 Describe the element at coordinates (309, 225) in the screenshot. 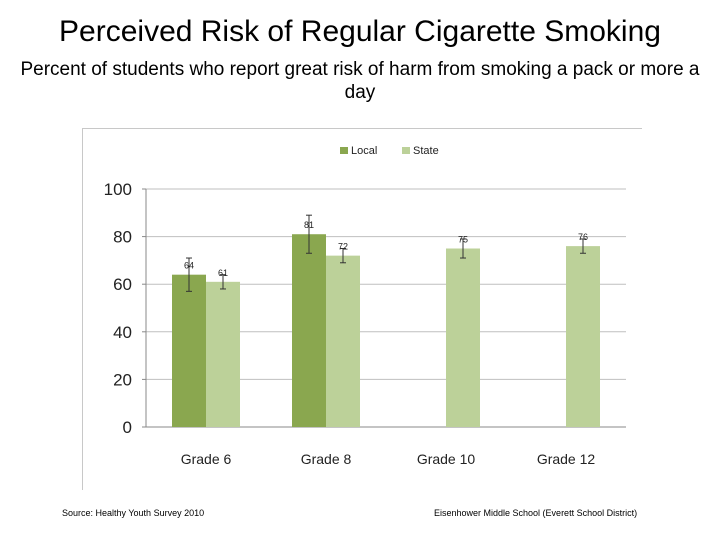

I see `data-label: 81` at that location.